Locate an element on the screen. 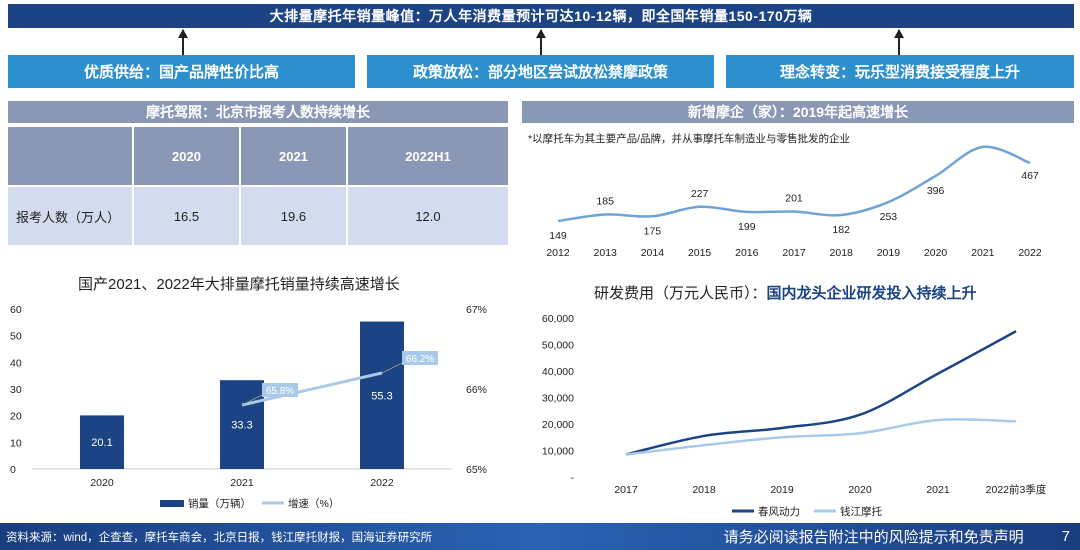 The image size is (1080, 550). growth-label: 65.8% is located at coordinates (280, 391).